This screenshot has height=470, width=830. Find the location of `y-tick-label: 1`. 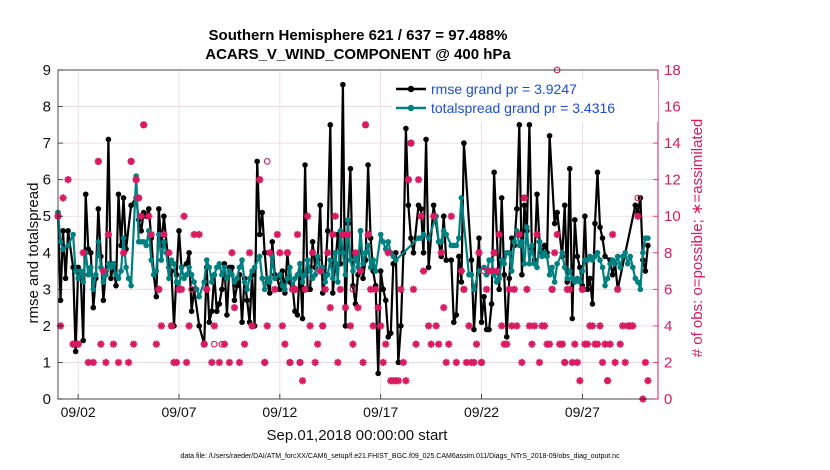

y-tick-label: 1 is located at coordinates (47, 362).